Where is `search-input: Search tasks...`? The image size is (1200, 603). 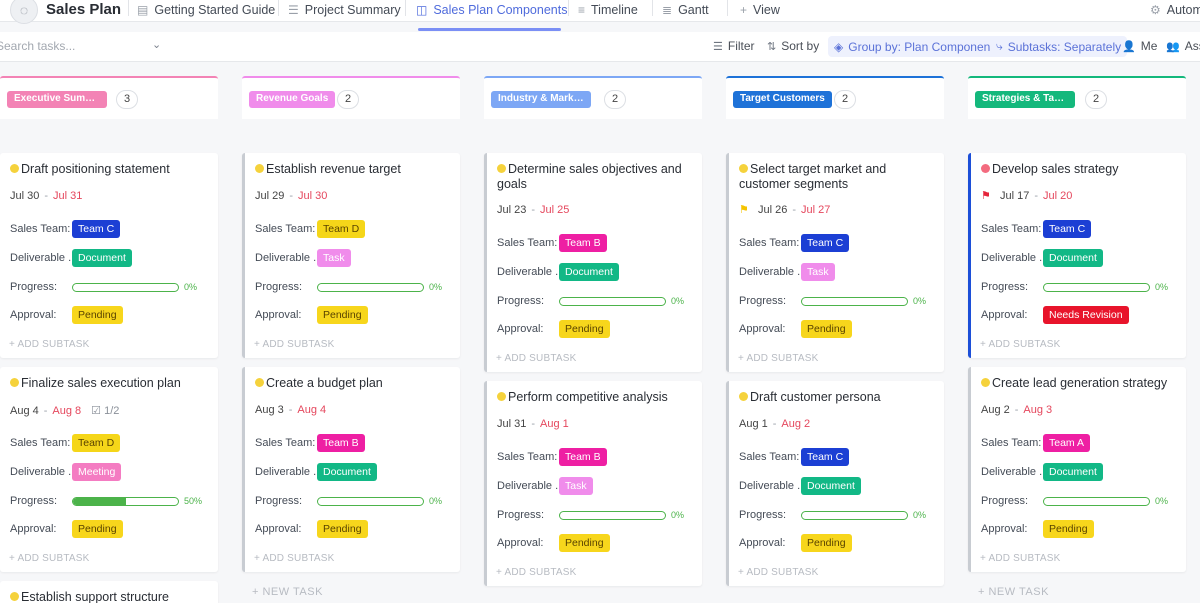
search-input: Search tasks... is located at coordinates (38, 46).